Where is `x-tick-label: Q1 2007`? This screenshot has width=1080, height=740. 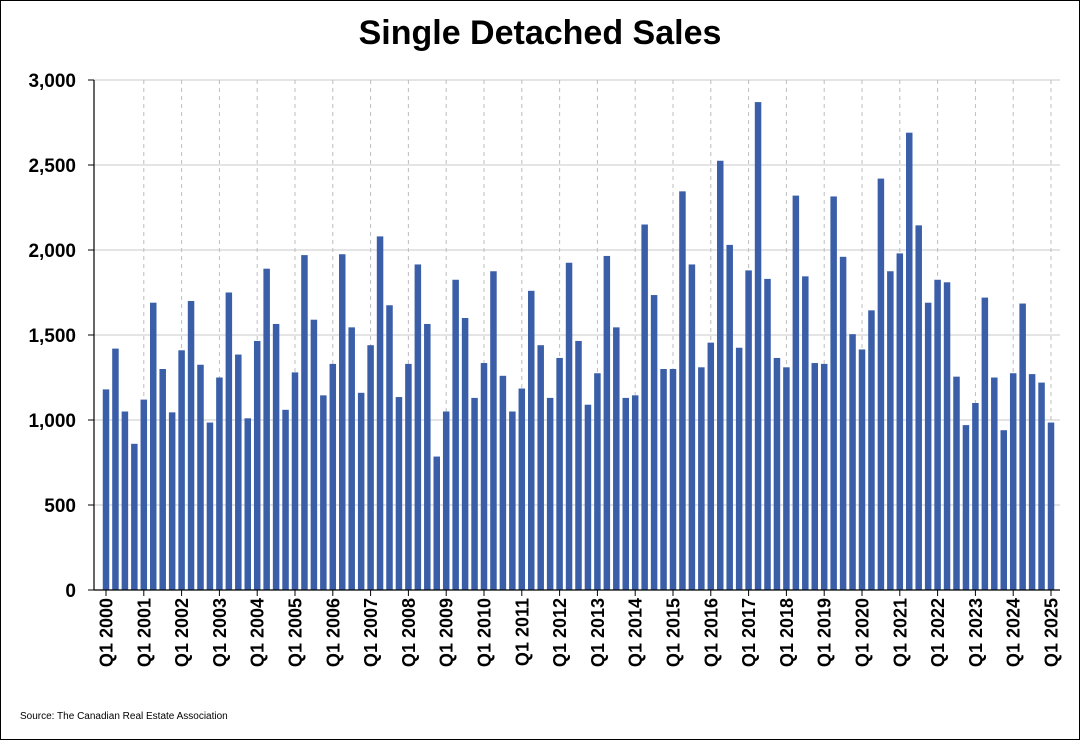
x-tick-label: Q1 2007 is located at coordinates (371, 632).